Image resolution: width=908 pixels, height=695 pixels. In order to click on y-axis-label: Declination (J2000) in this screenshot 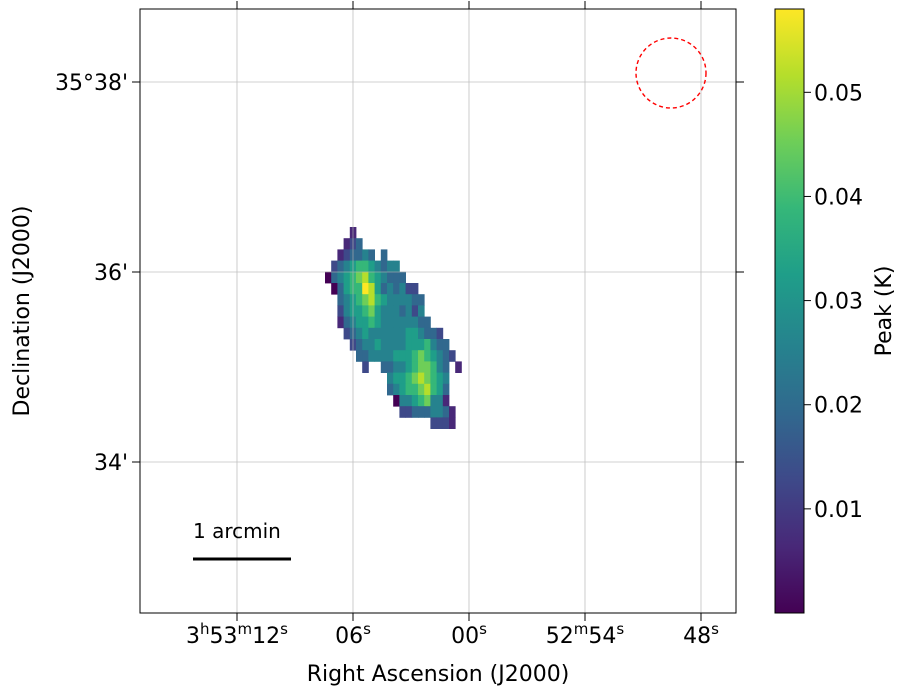, I will do `click(22, 311)`.